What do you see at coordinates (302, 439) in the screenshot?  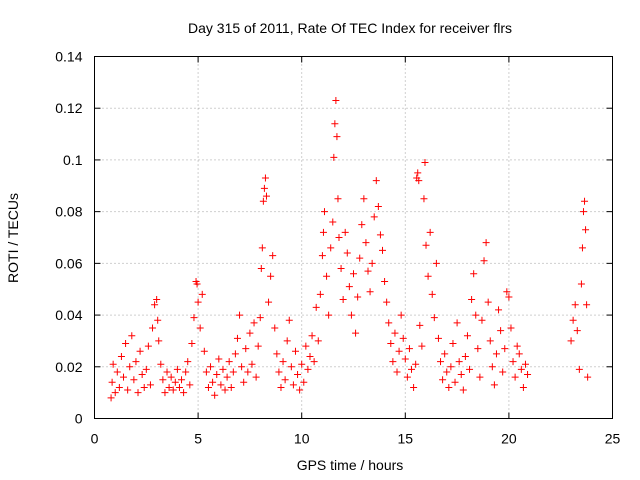 I see `x-tick-label: 10` at bounding box center [302, 439].